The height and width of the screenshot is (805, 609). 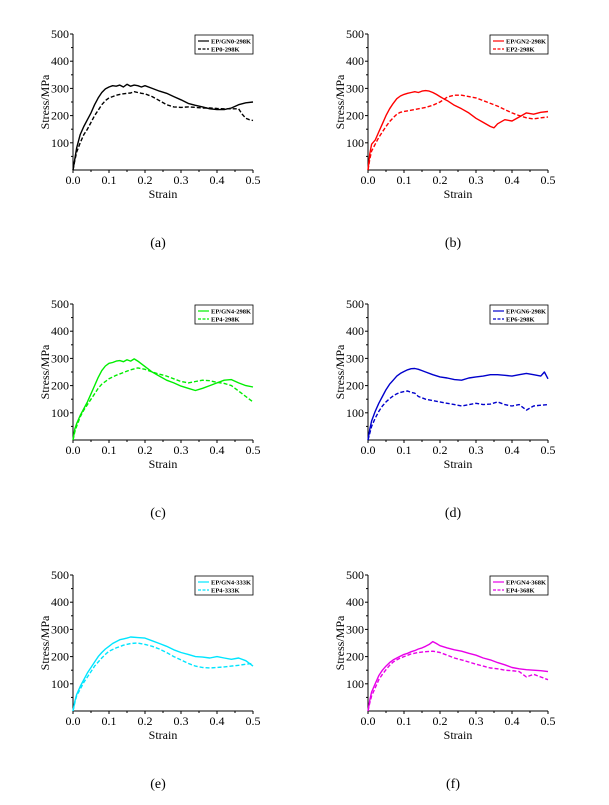 I want to click on legend-label: EP4-368K, so click(x=520, y=590).